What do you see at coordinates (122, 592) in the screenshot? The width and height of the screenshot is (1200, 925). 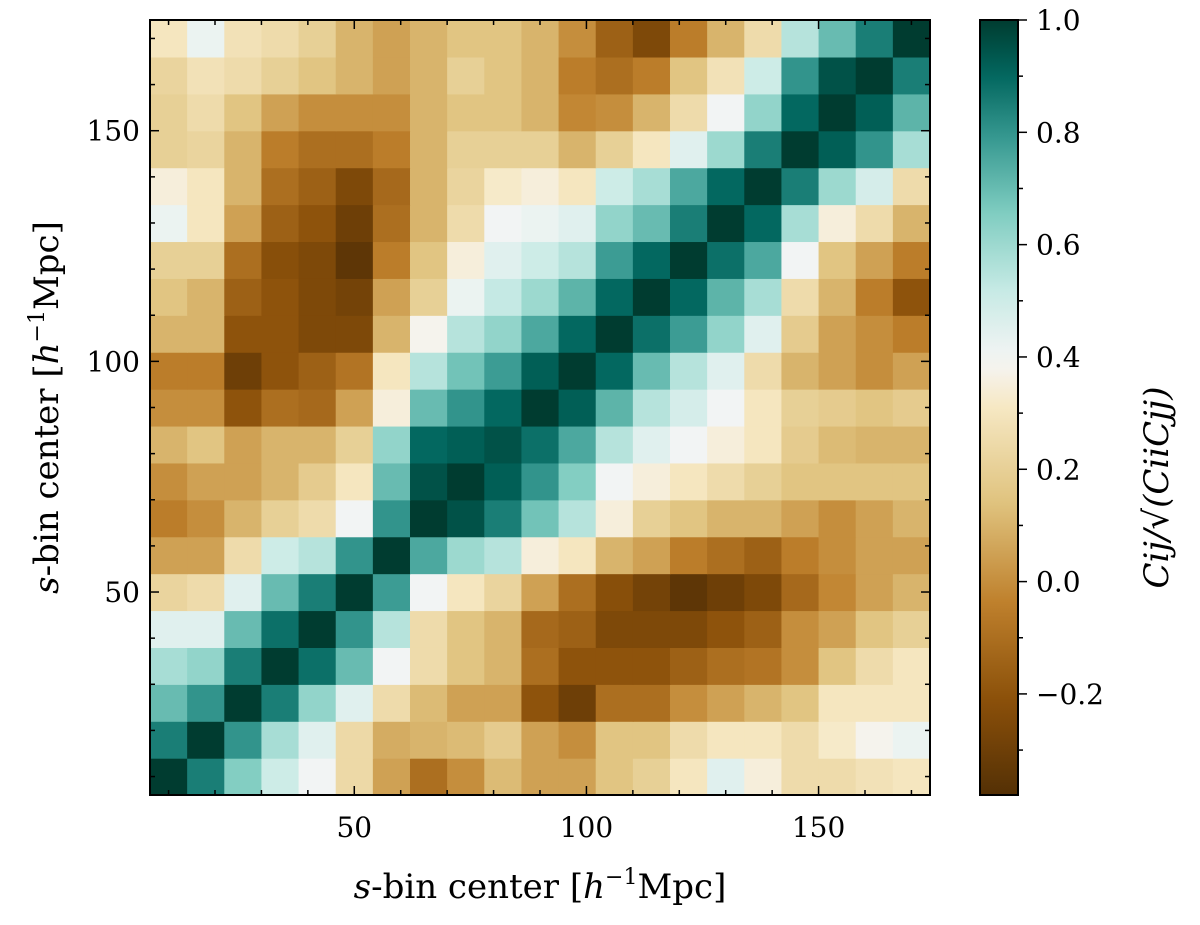 I see `y-tick-label: 50` at bounding box center [122, 592].